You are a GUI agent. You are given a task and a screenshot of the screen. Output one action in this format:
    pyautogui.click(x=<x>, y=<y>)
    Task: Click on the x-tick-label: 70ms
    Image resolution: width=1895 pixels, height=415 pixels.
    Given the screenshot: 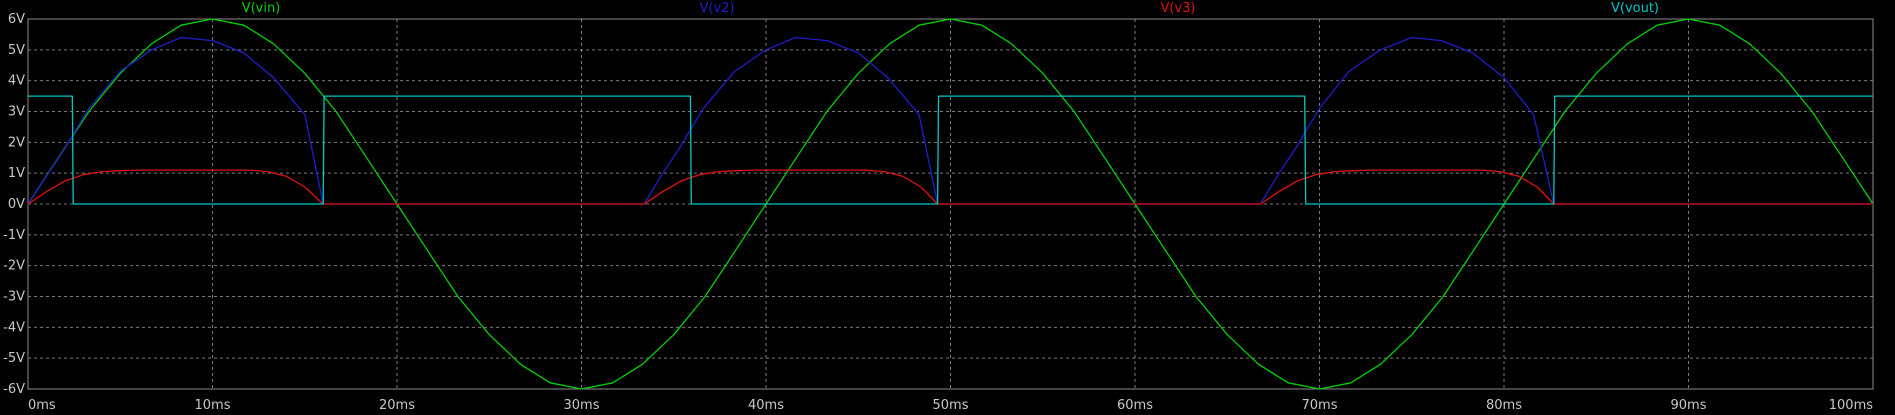 What is the action you would take?
    pyautogui.click(x=1320, y=405)
    